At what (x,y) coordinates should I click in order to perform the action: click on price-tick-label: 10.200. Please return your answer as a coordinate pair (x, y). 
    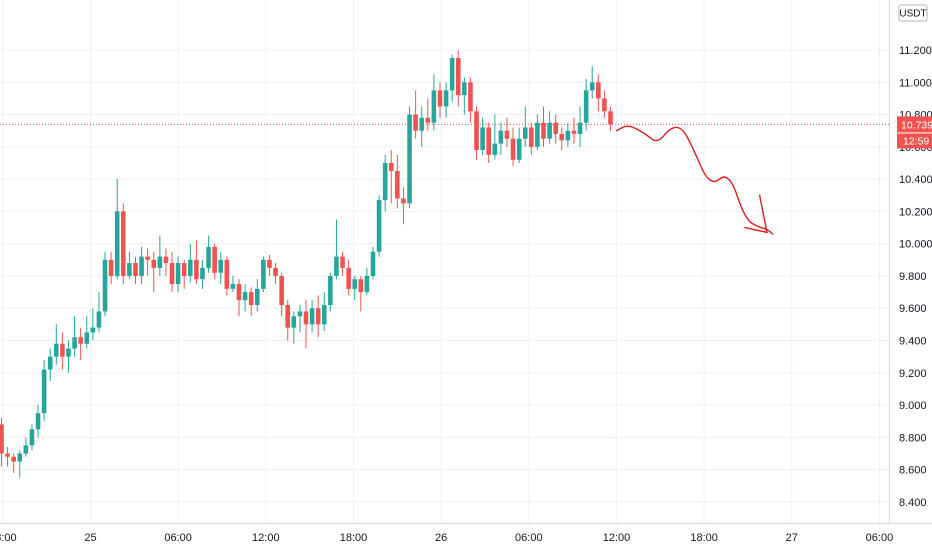
    Looking at the image, I should click on (915, 212).